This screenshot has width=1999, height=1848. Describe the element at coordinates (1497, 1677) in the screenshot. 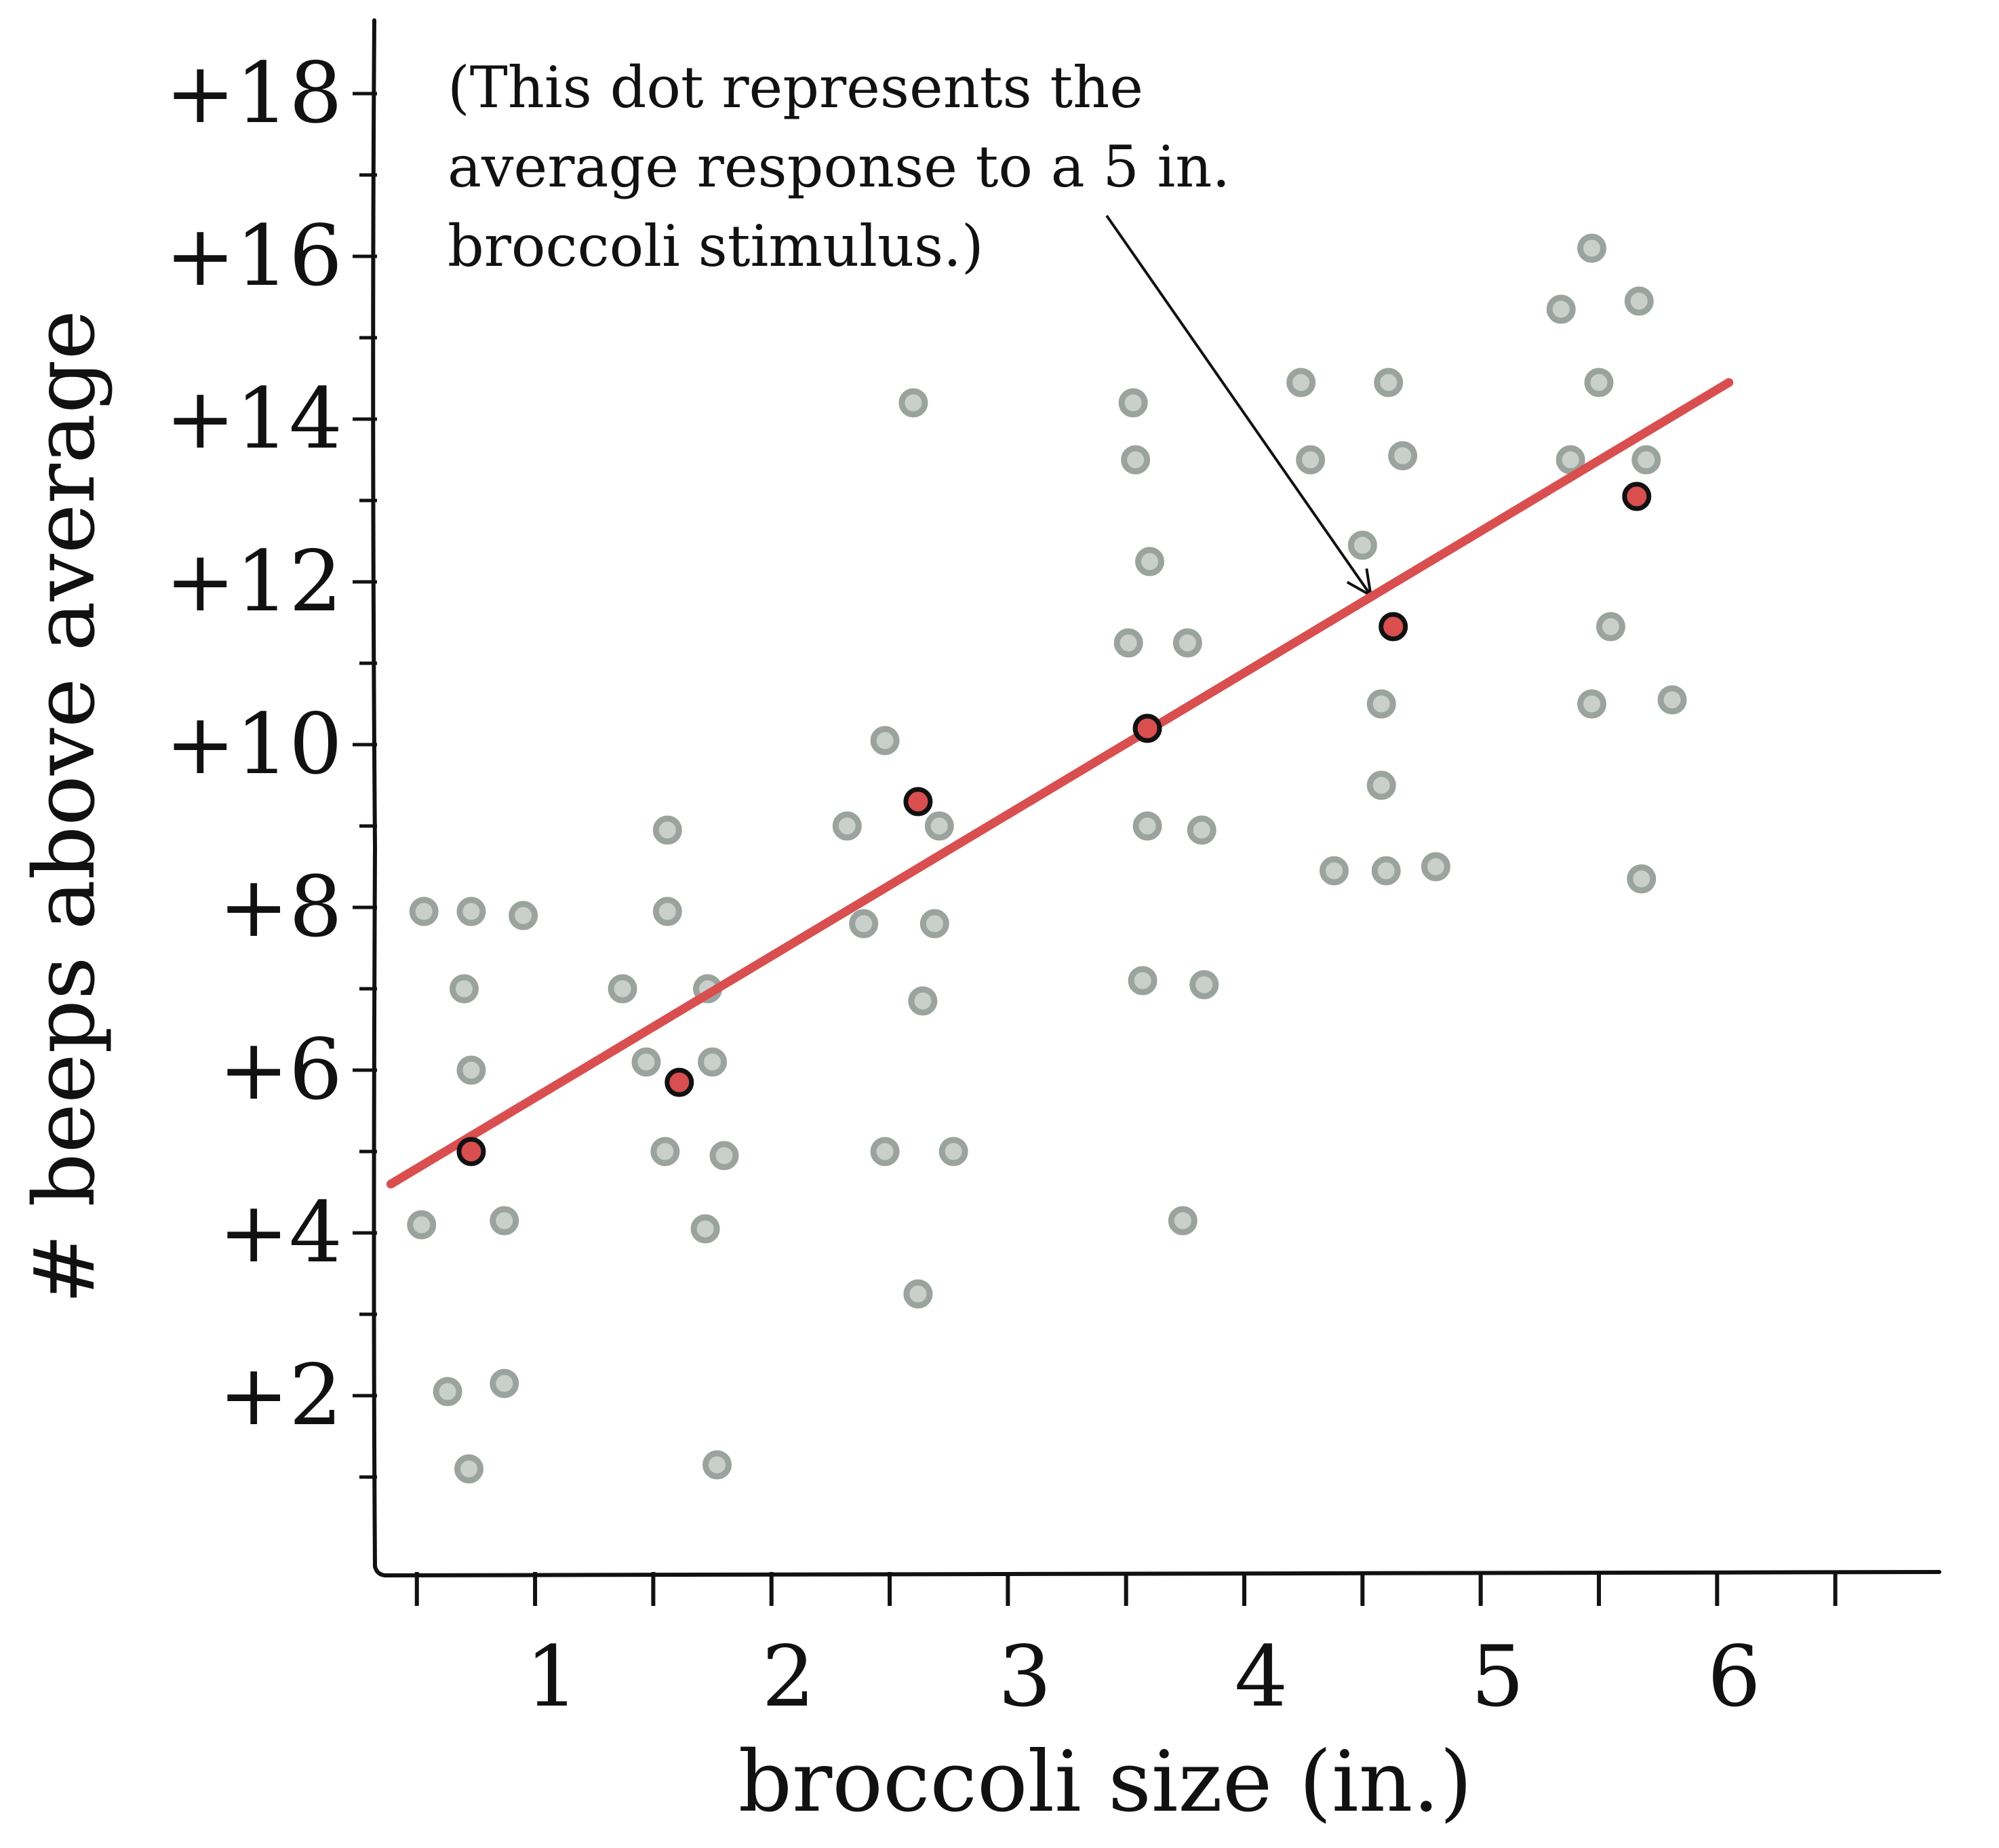

I see `x-tick-label: 5` at that location.